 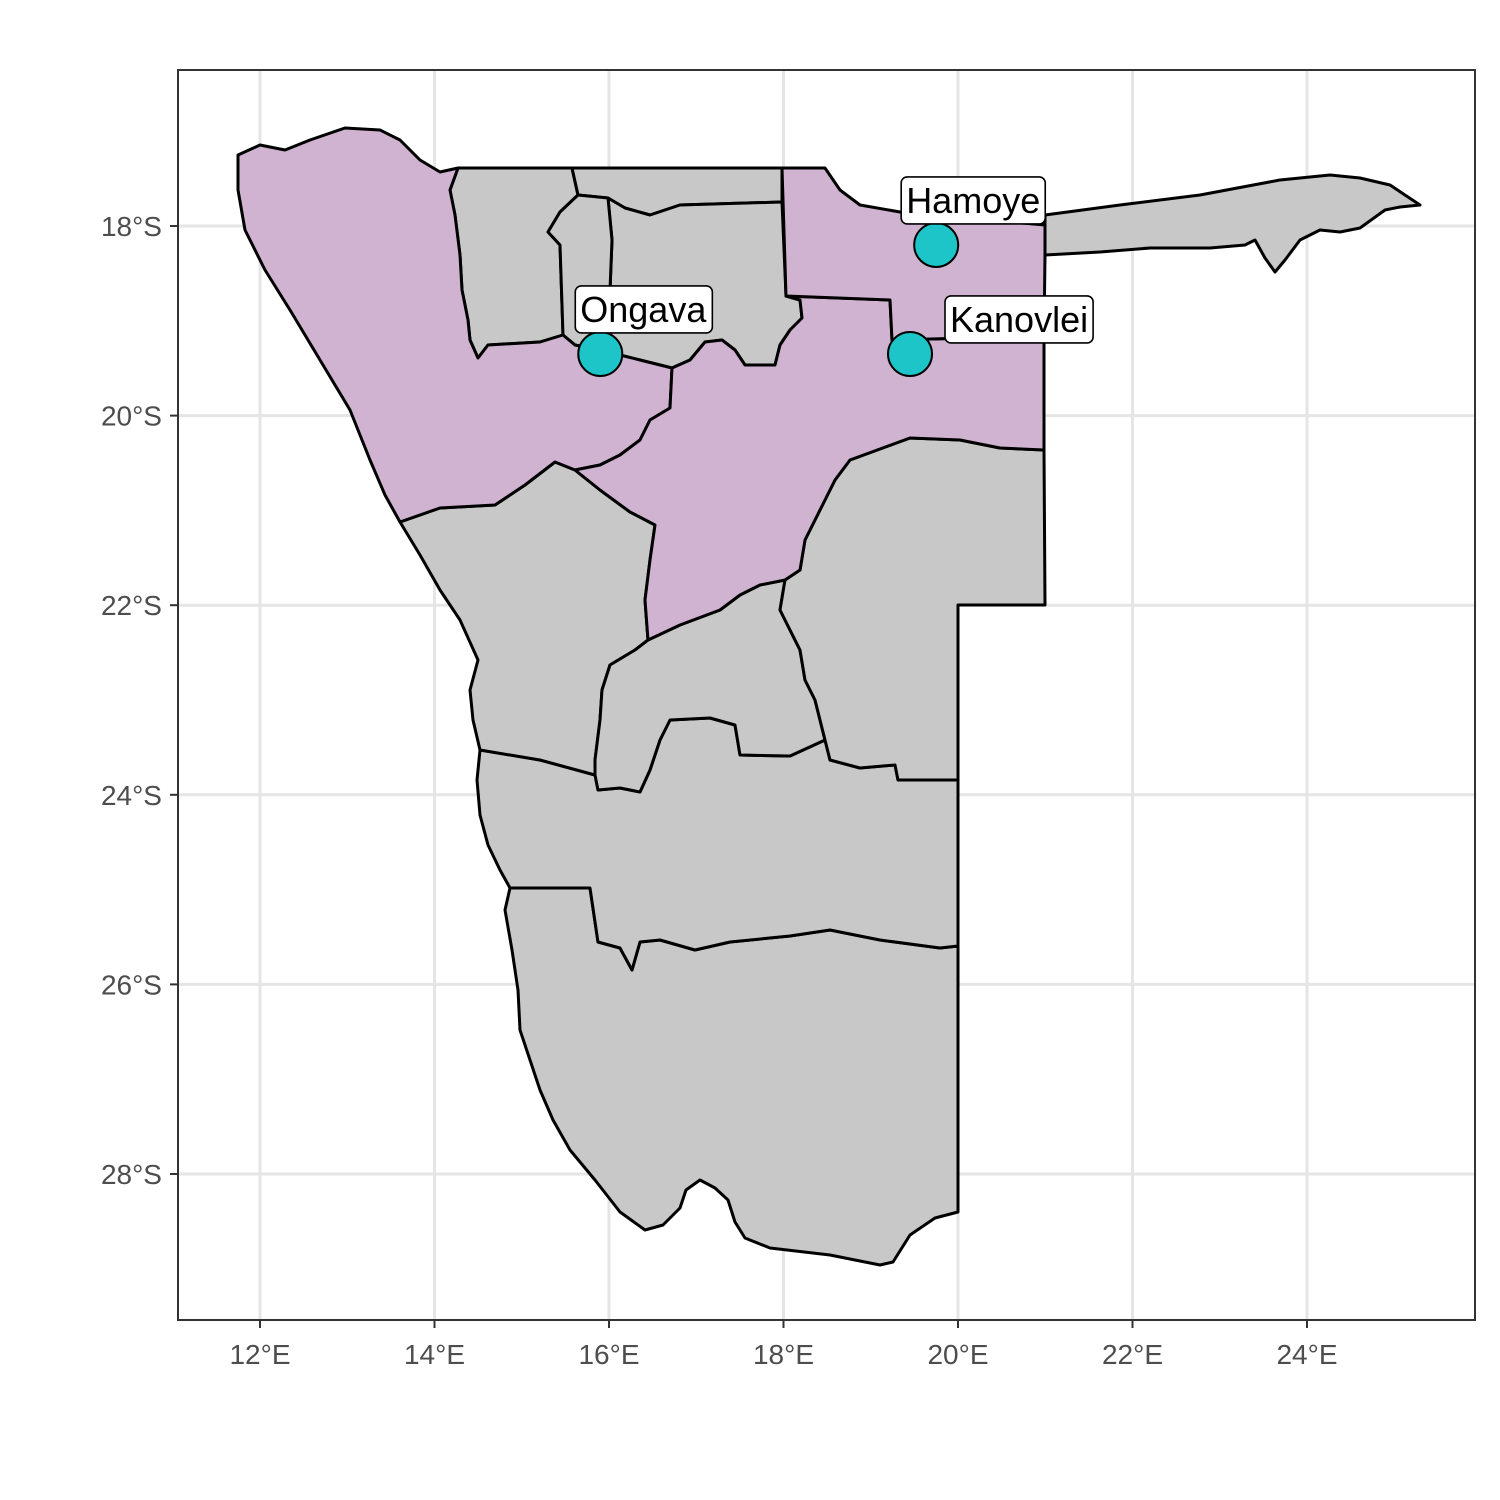 What do you see at coordinates (608, 1354) in the screenshot?
I see `x-tick-label: 16°E` at bounding box center [608, 1354].